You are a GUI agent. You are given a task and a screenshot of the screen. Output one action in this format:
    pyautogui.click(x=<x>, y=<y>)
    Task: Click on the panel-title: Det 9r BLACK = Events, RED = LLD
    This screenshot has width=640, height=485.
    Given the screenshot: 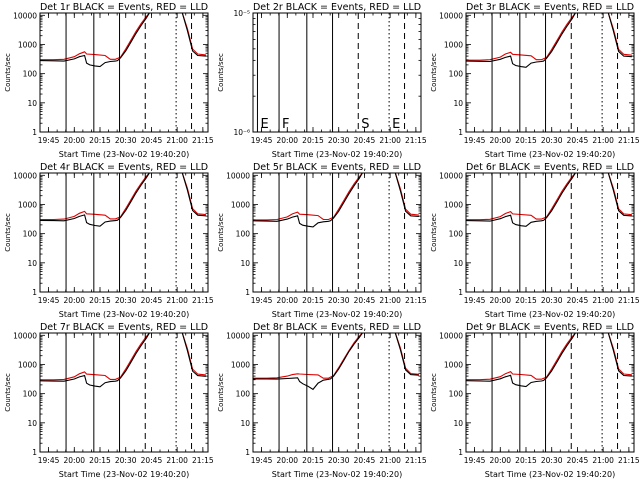 What is the action you would take?
    pyautogui.click(x=550, y=327)
    